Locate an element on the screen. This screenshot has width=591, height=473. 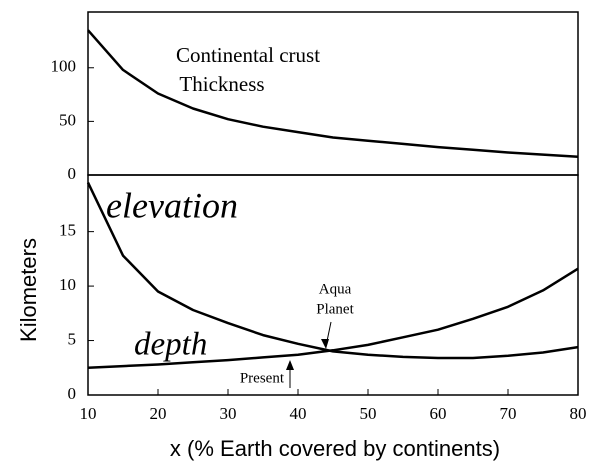
x-tick-label: 40 is located at coordinates (298, 413).